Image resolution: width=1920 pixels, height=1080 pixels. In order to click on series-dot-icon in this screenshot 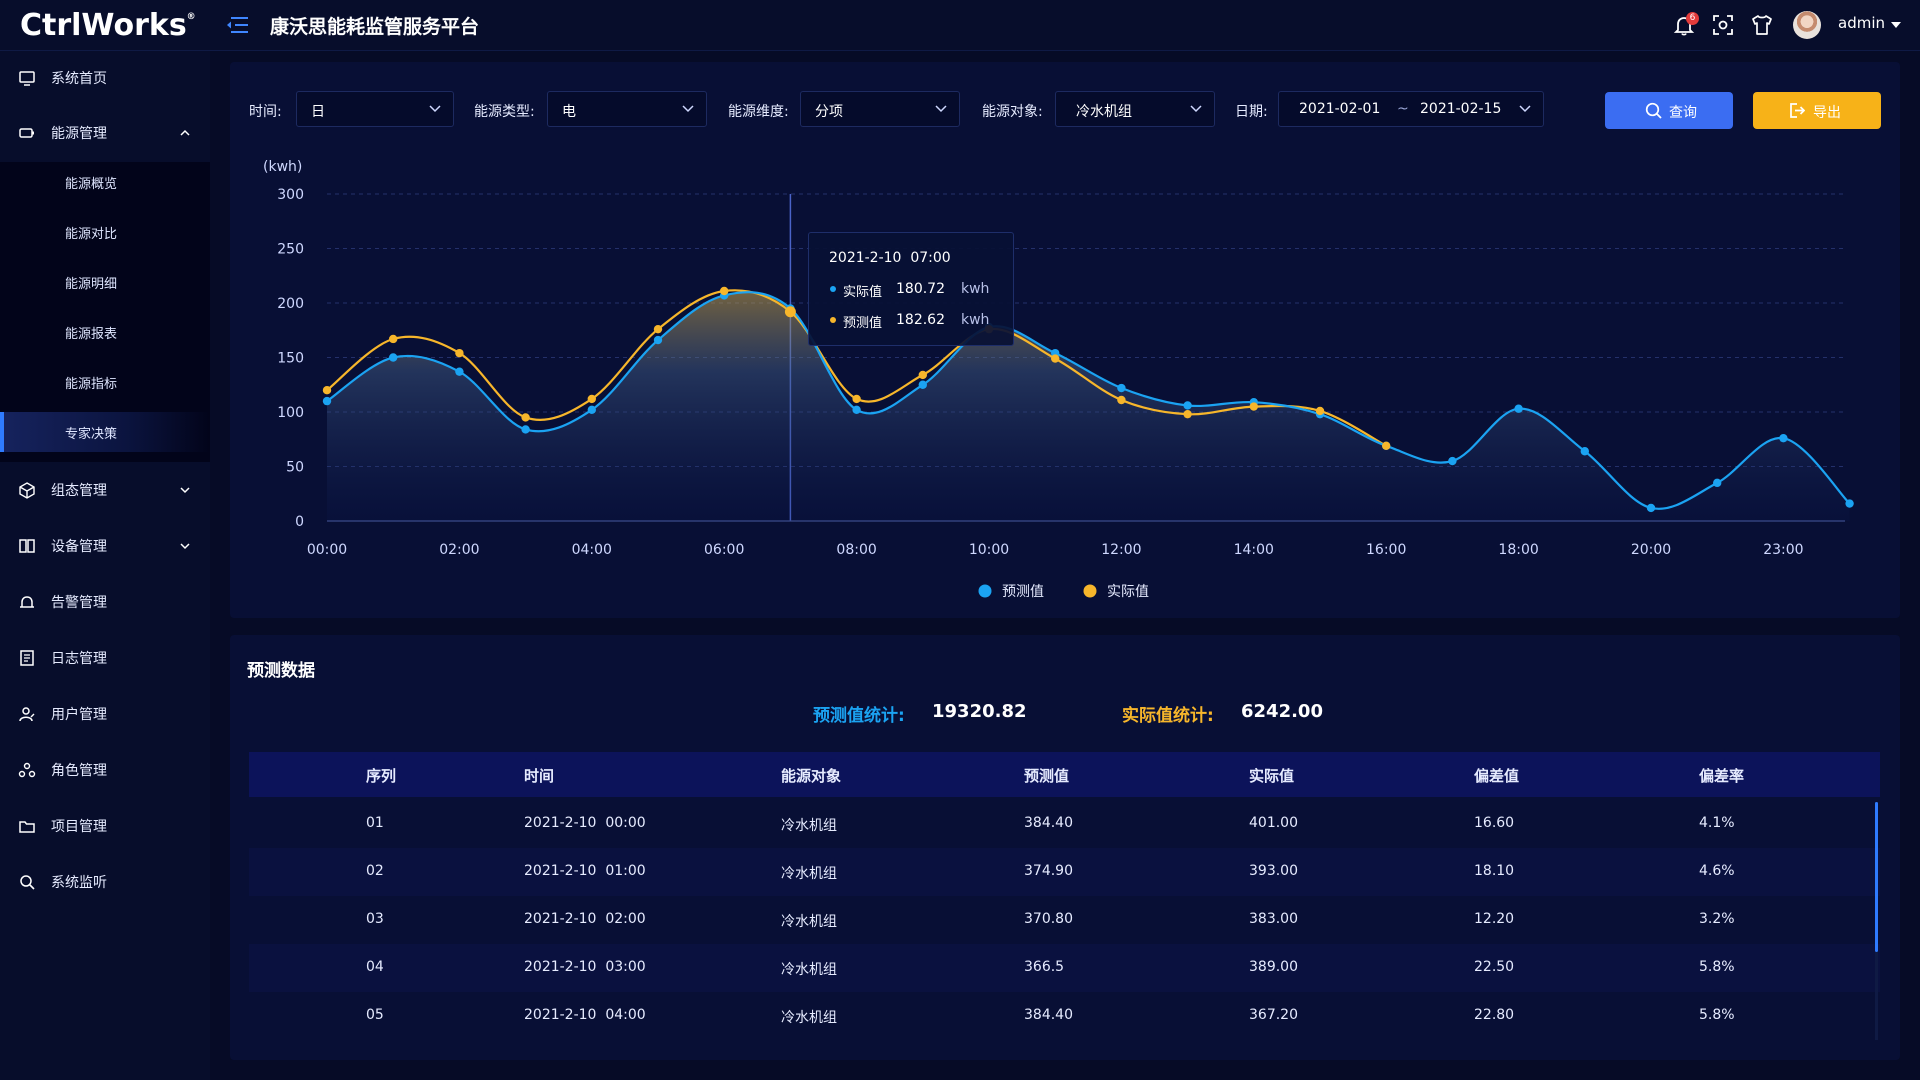, I will do `click(833, 320)`.